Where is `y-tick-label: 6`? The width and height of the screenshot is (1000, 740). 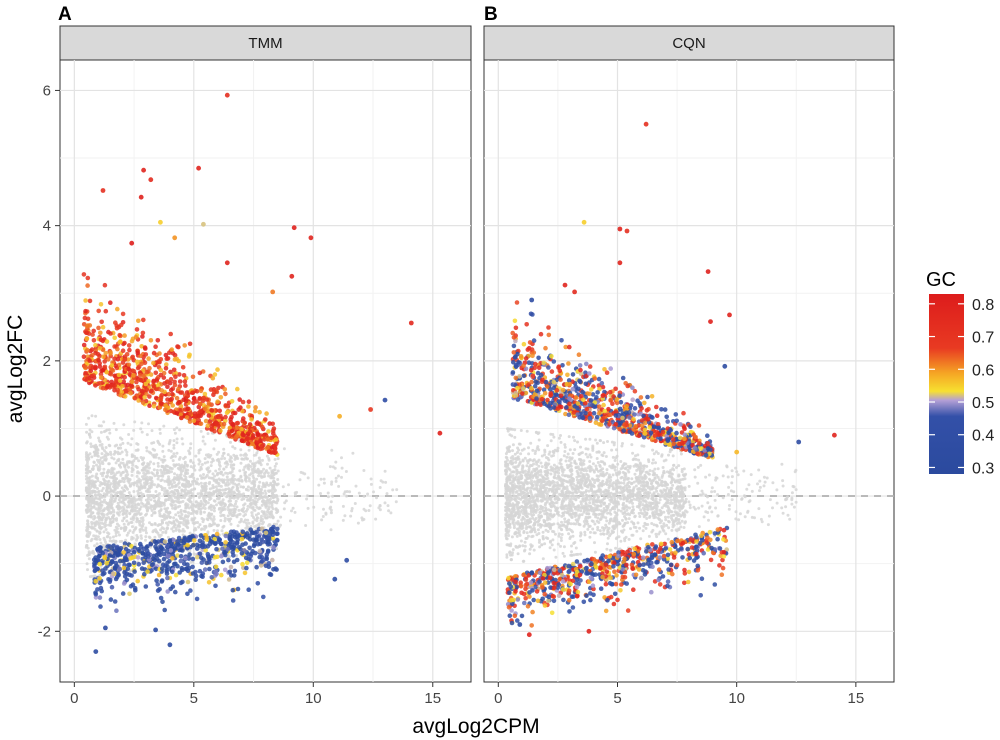 y-tick-label: 6 is located at coordinates (47, 90).